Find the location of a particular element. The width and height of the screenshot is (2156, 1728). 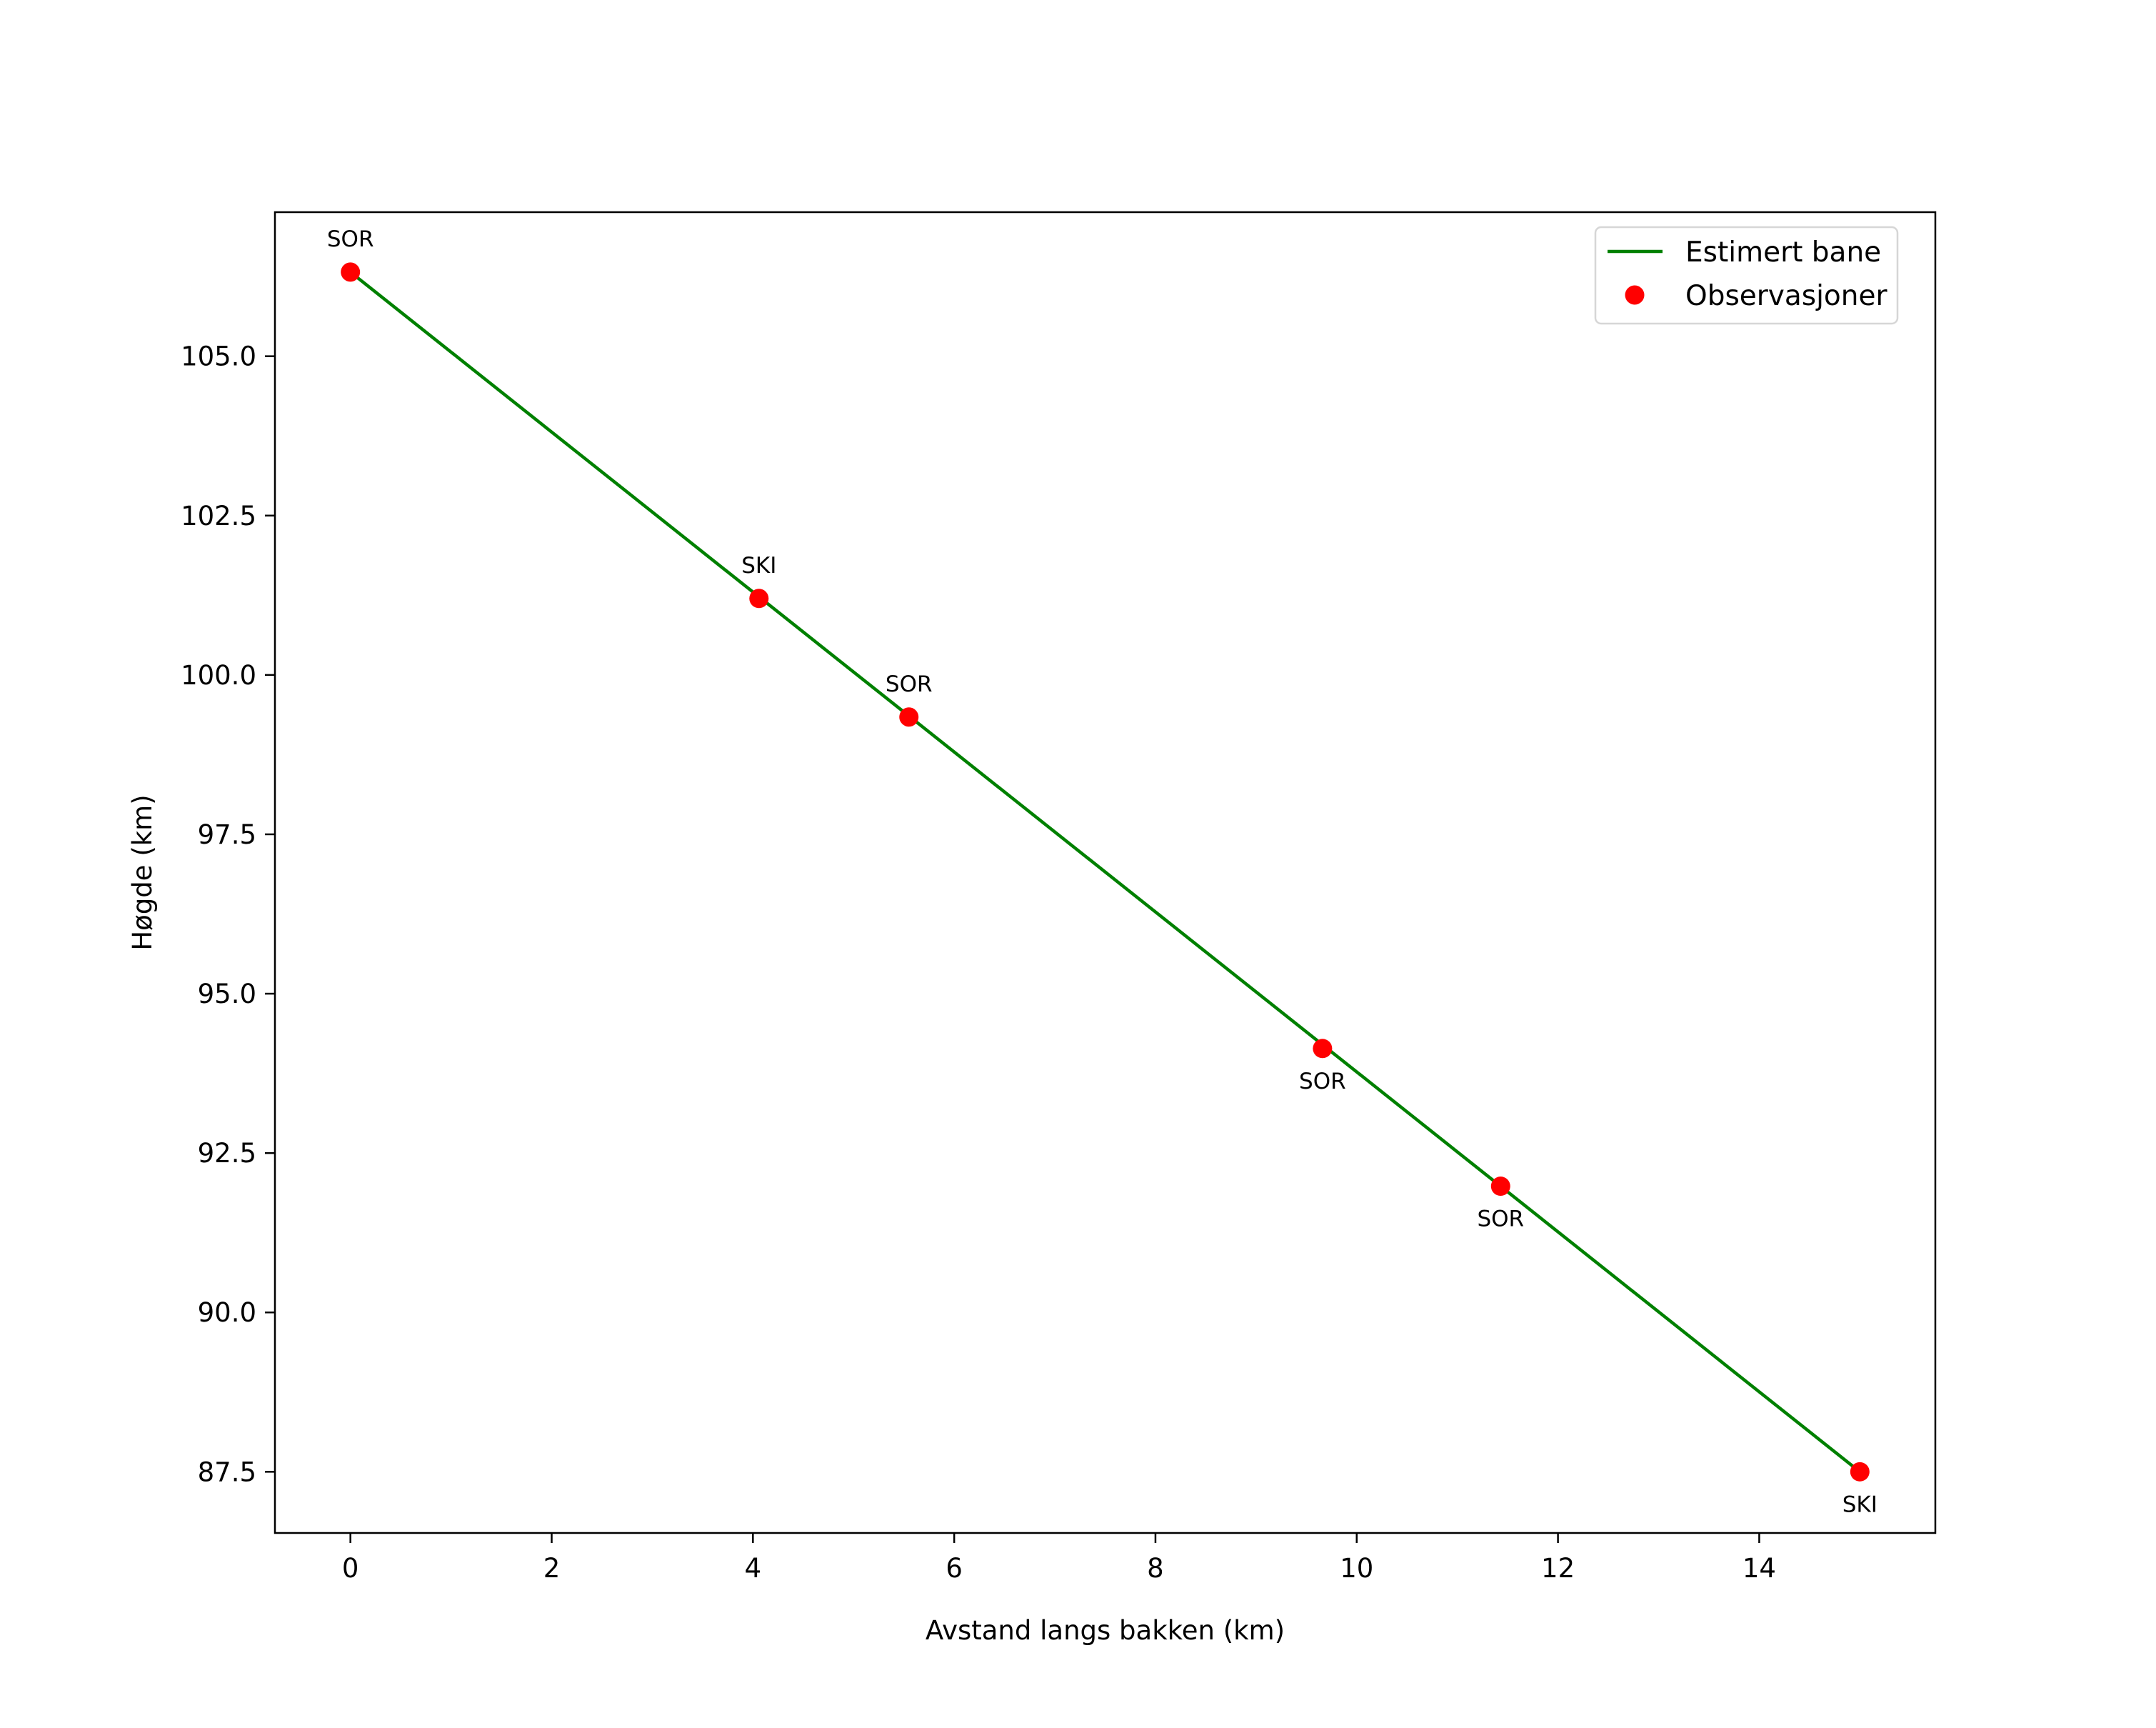

y-tick-label: 102.5 is located at coordinates (219, 516).